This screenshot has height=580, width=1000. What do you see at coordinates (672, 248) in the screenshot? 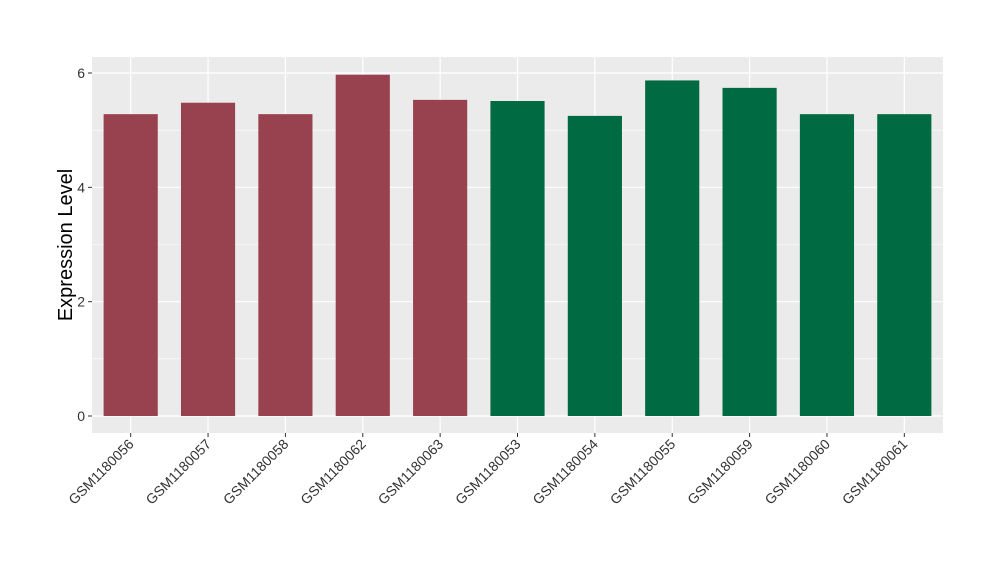
I see `bar-GSM1180055` at bounding box center [672, 248].